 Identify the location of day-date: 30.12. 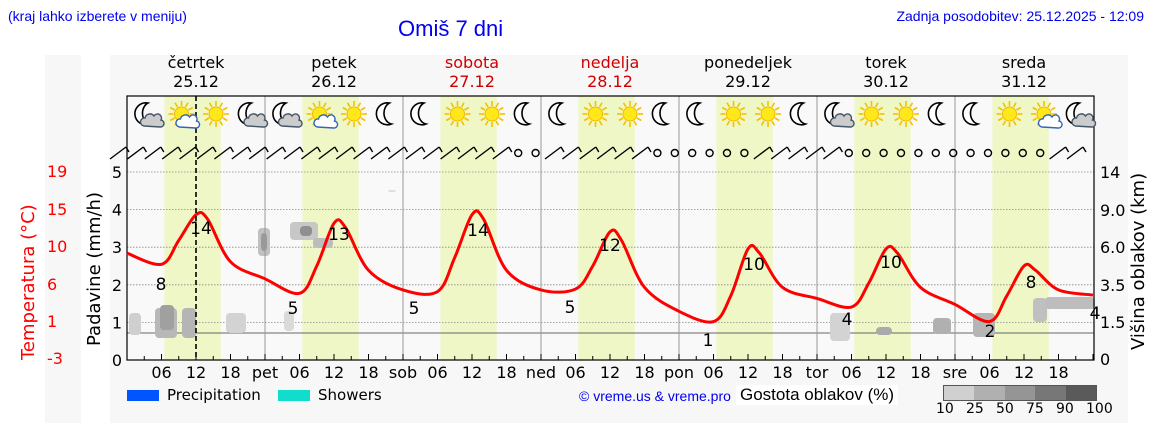
(886, 81).